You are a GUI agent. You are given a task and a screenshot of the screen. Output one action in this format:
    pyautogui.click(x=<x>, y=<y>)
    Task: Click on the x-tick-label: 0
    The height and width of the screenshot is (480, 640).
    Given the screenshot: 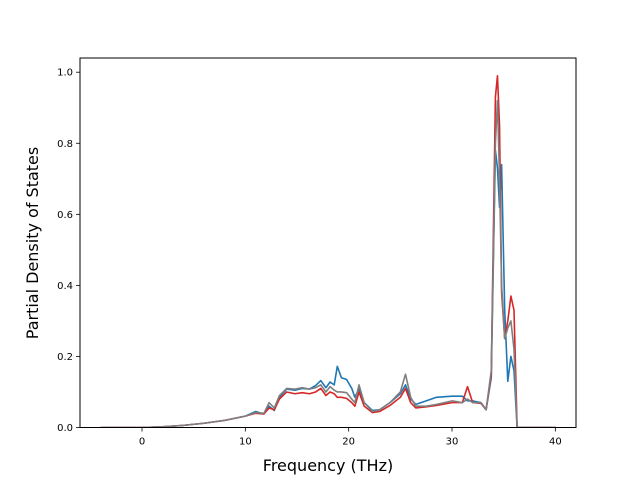 What is the action you would take?
    pyautogui.click(x=142, y=442)
    